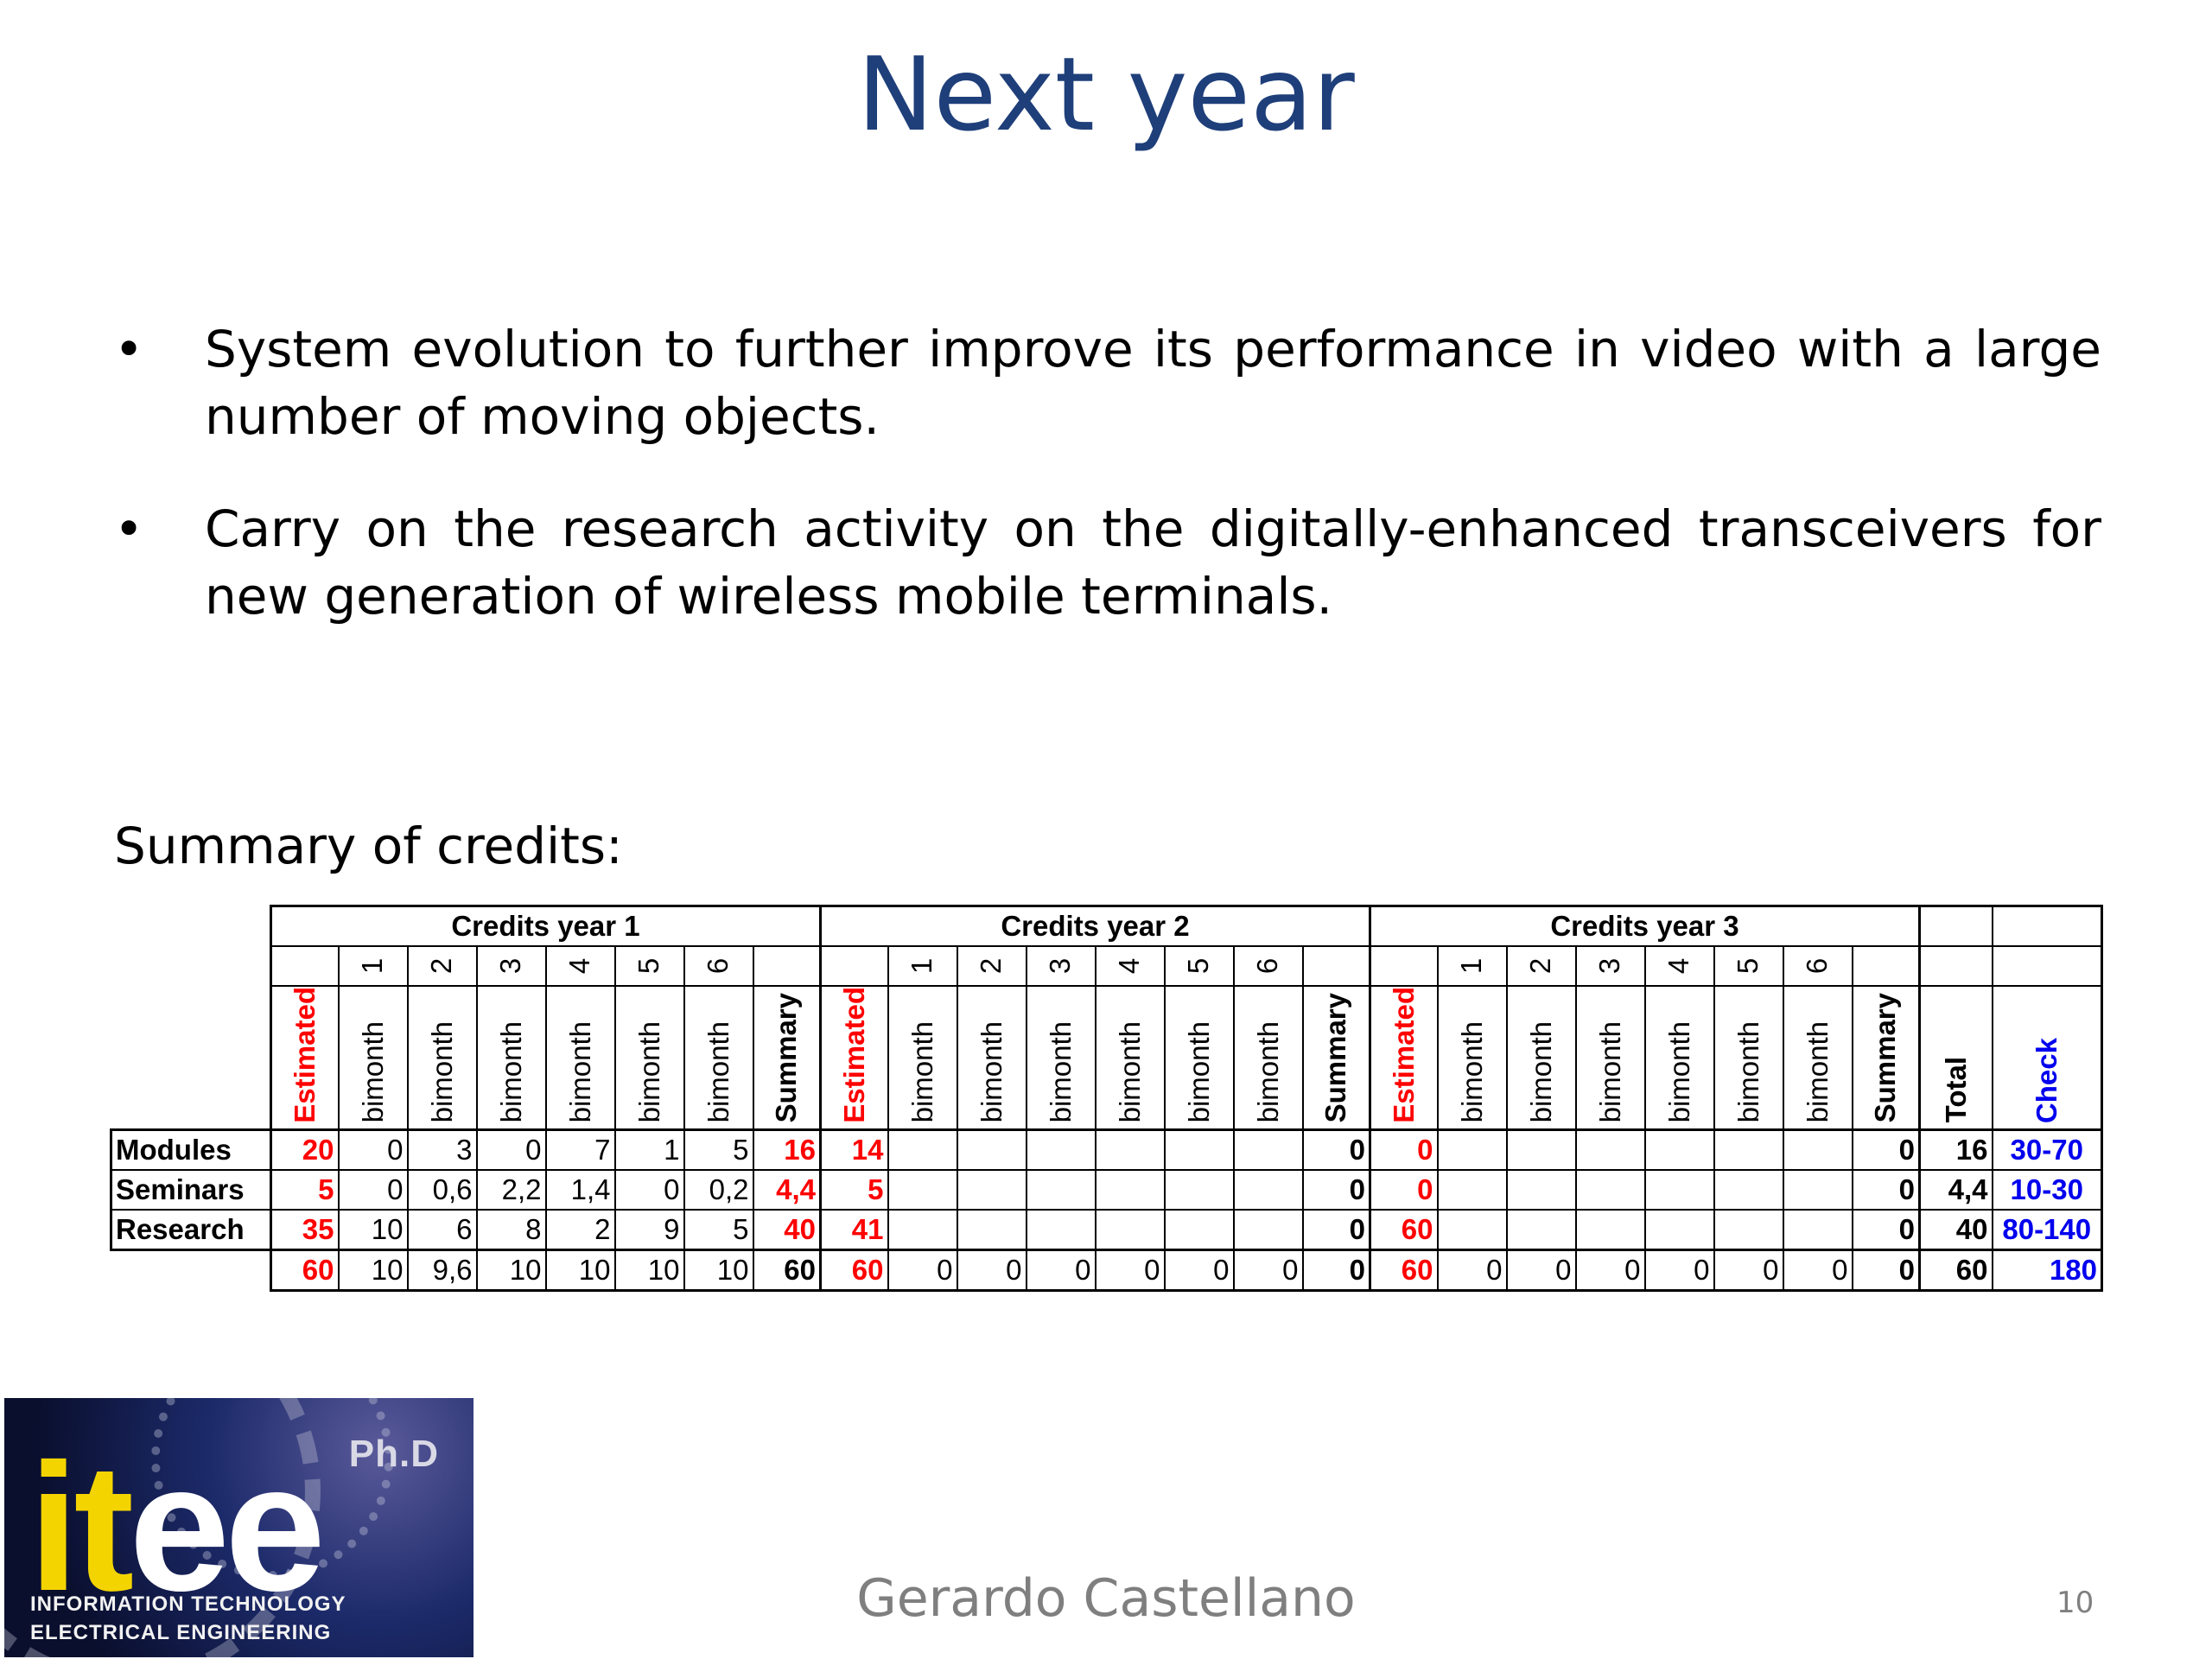  What do you see at coordinates (2047, 1229) in the screenshot?
I see `check-value: 80-140` at bounding box center [2047, 1229].